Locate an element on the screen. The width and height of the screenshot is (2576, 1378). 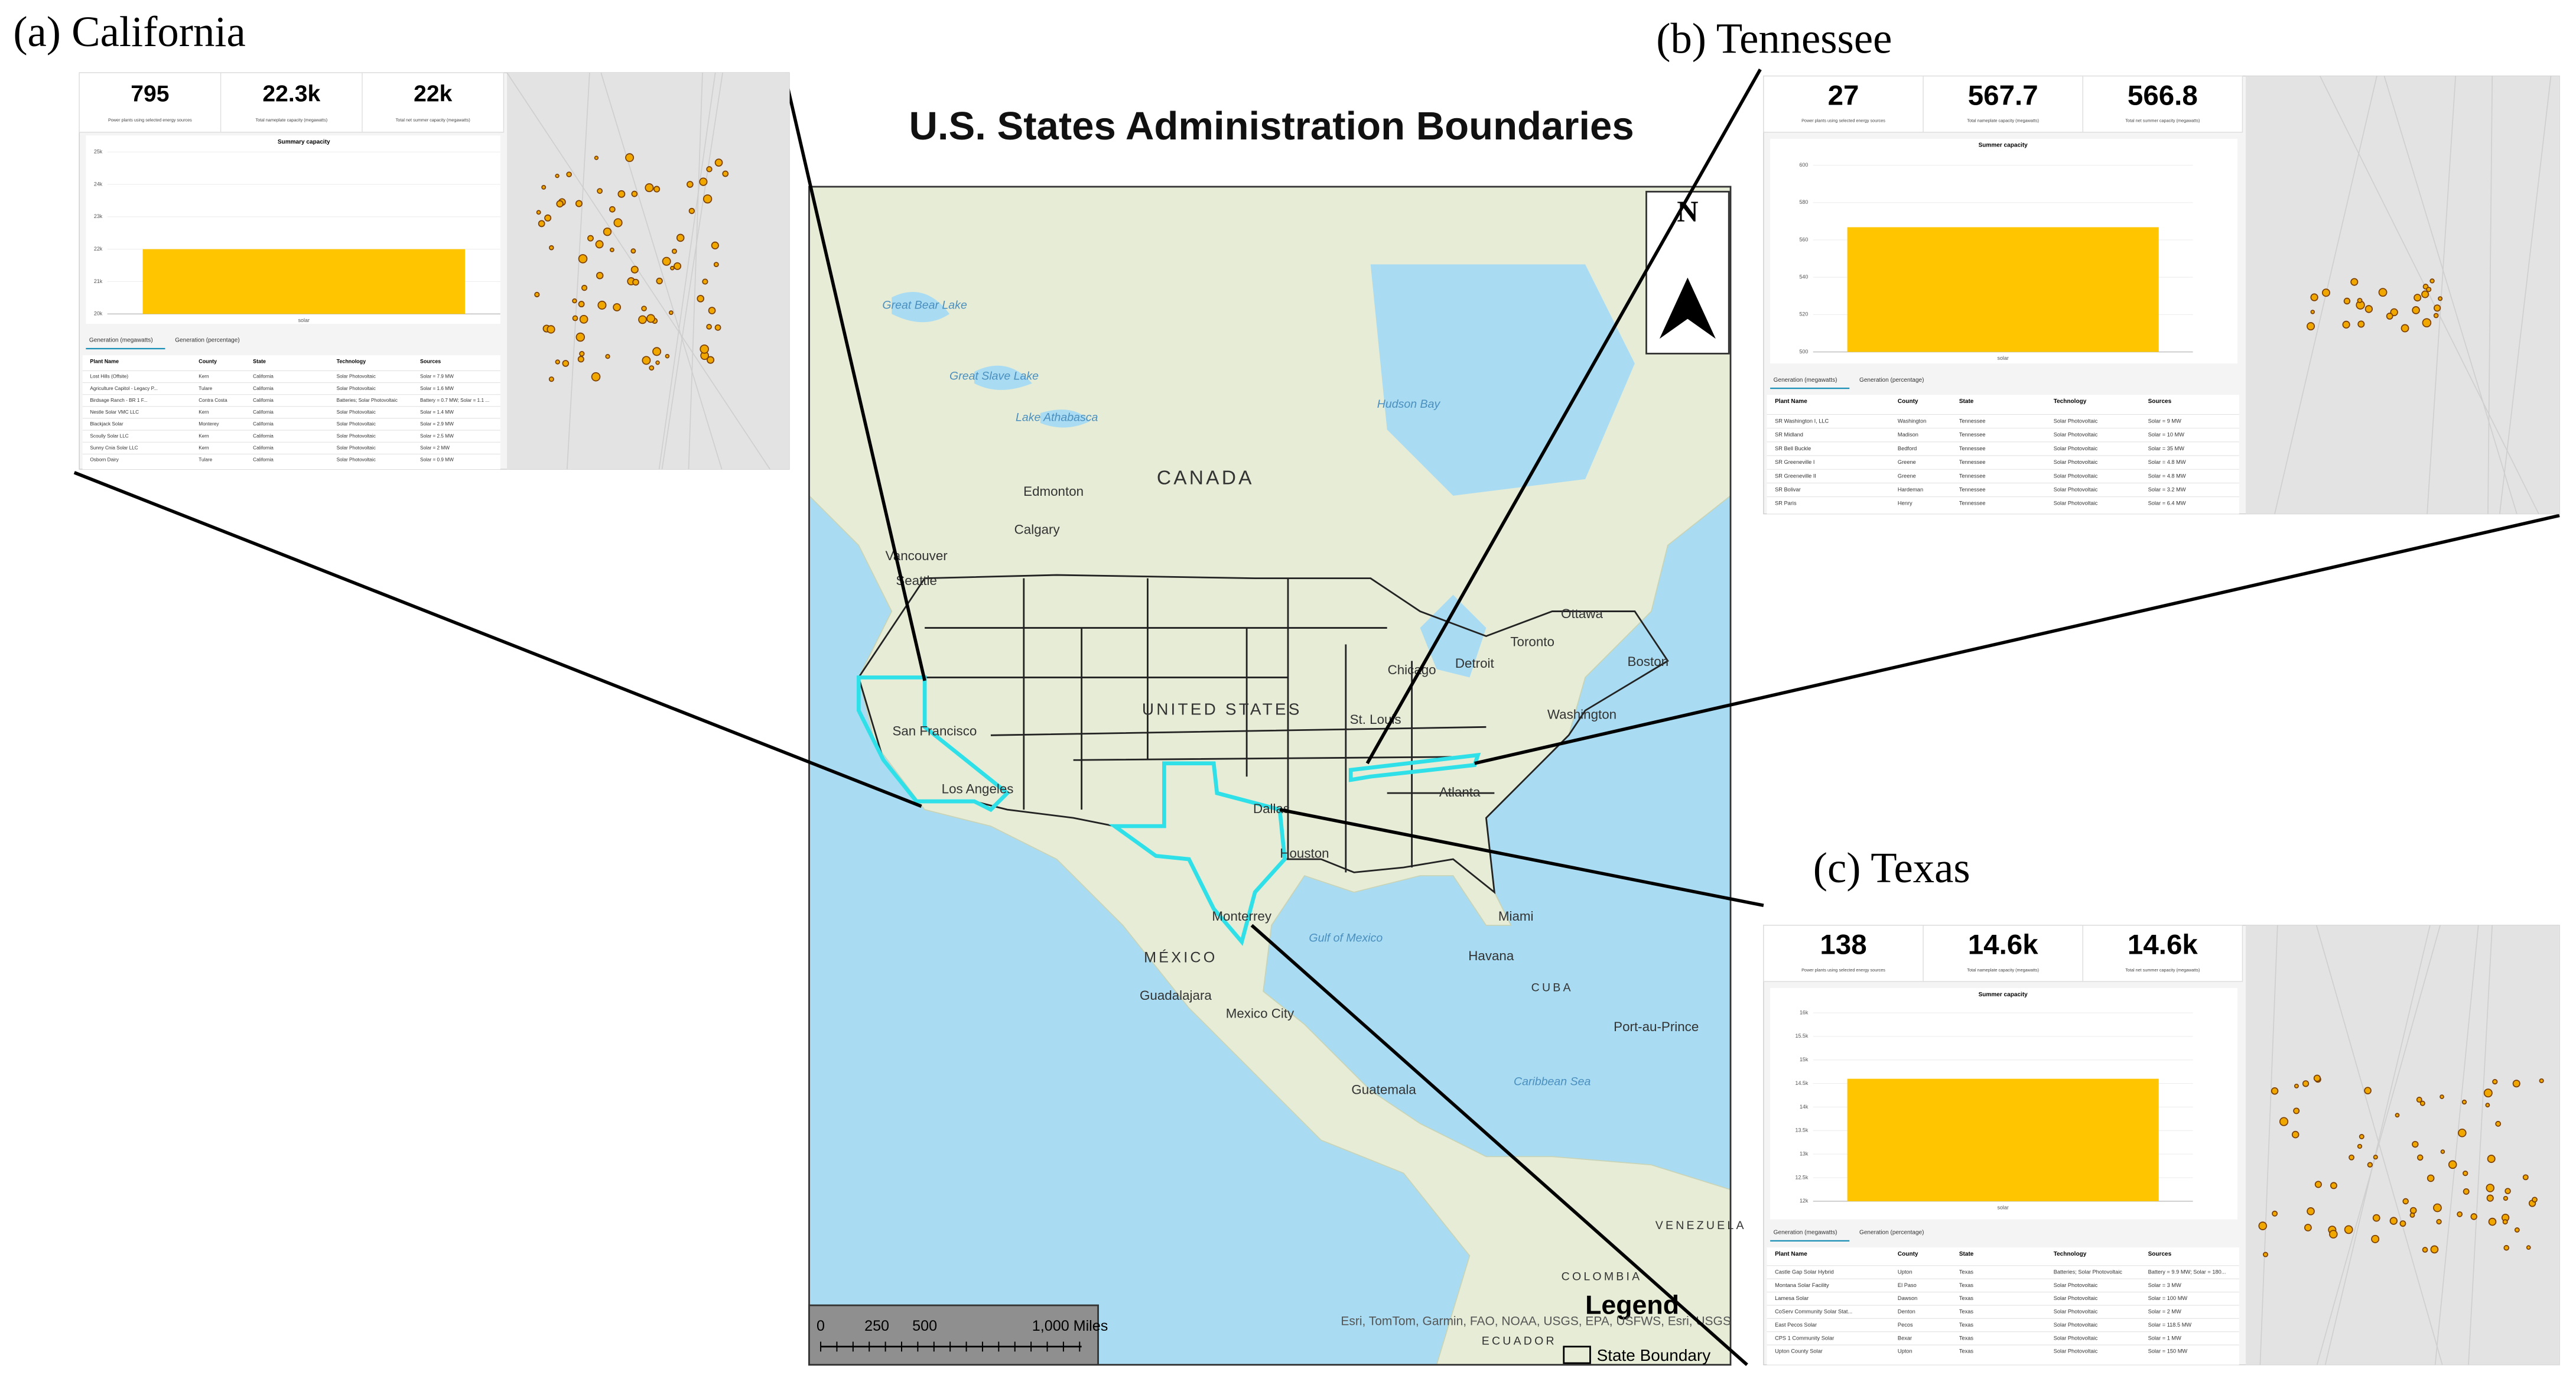
y-tick-label: 15k is located at coordinates (1804, 1059).